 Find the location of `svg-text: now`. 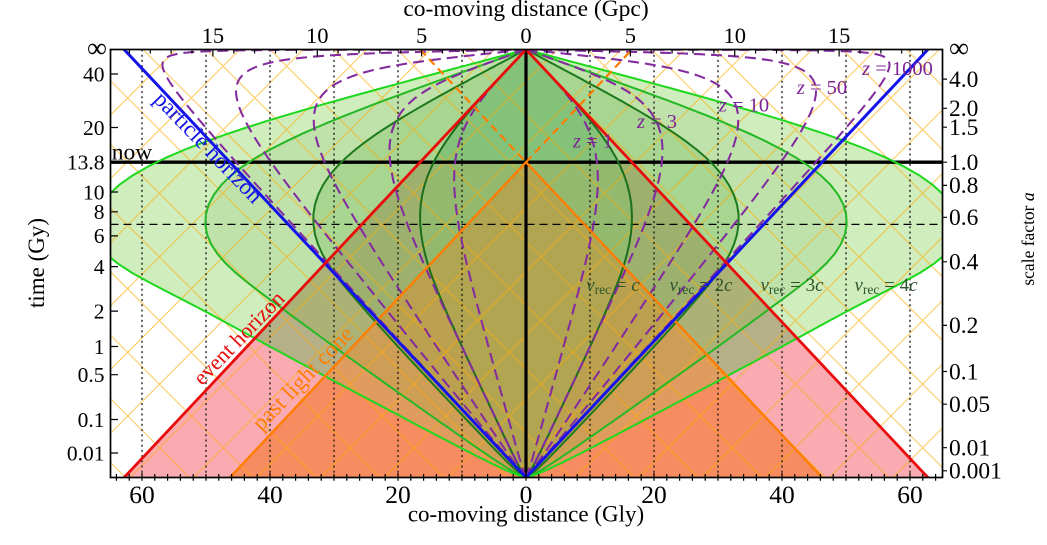

svg-text: now is located at coordinates (132, 153).